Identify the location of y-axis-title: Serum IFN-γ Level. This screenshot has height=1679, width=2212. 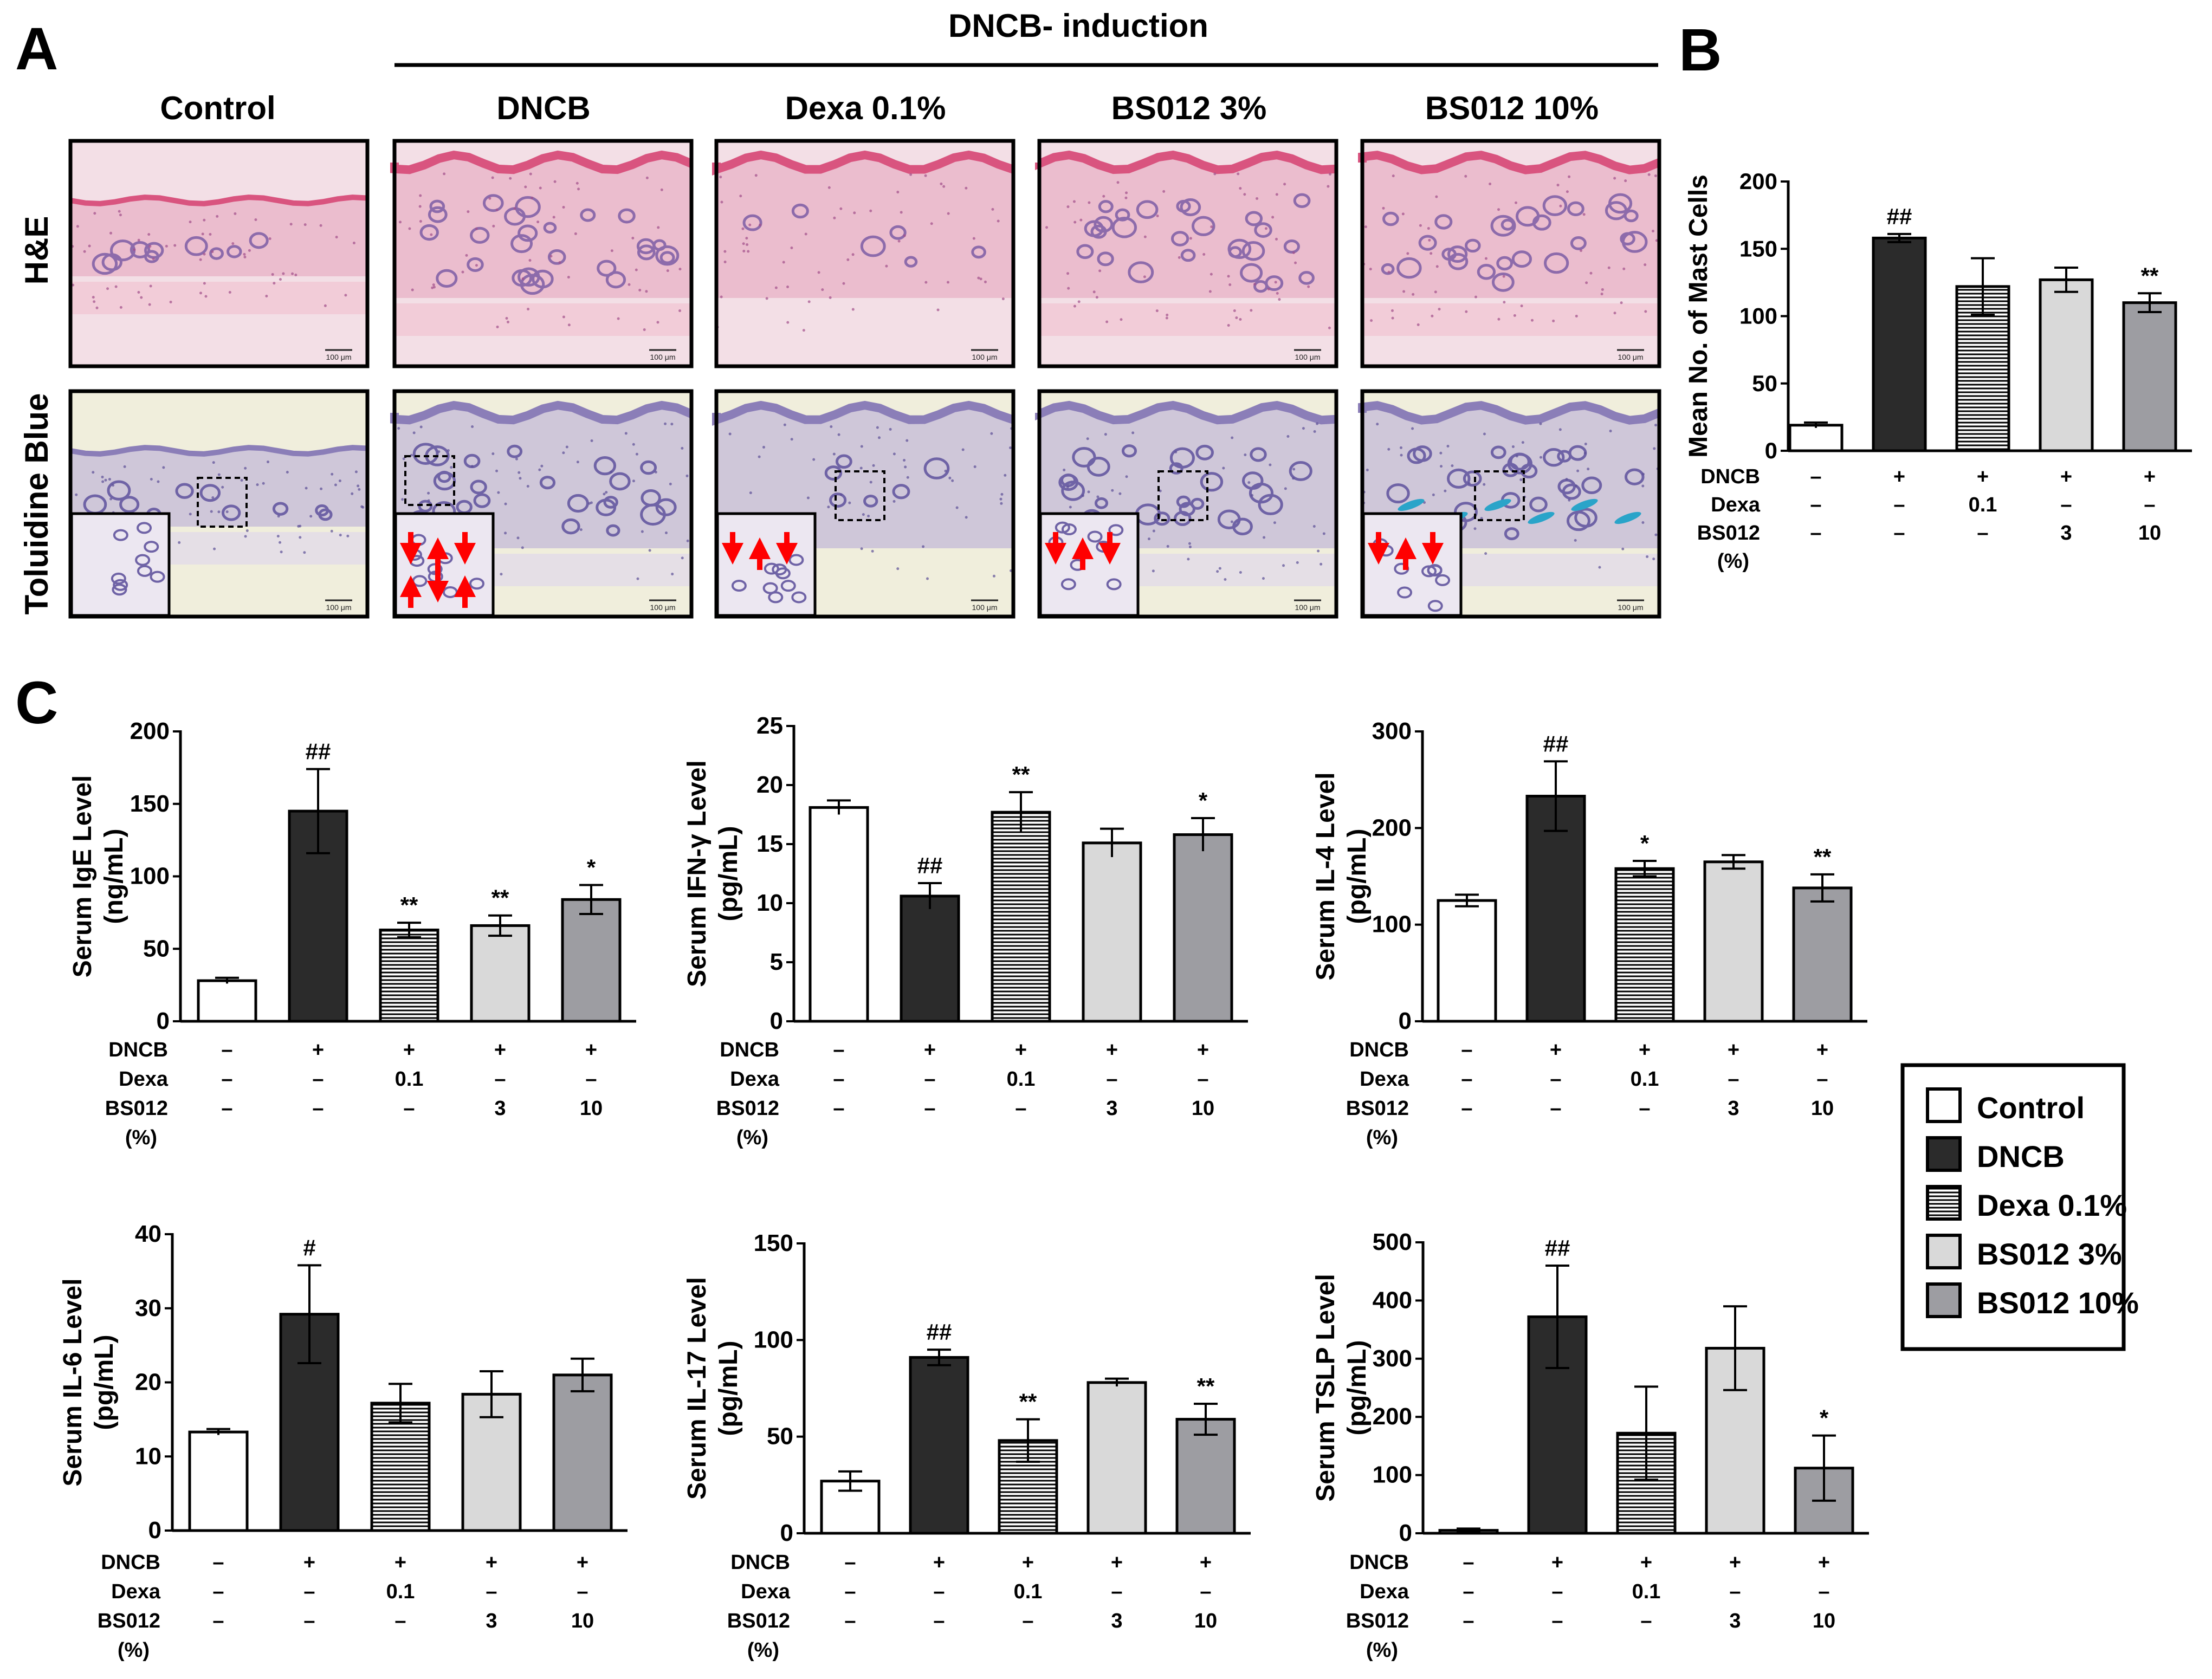
(697, 873).